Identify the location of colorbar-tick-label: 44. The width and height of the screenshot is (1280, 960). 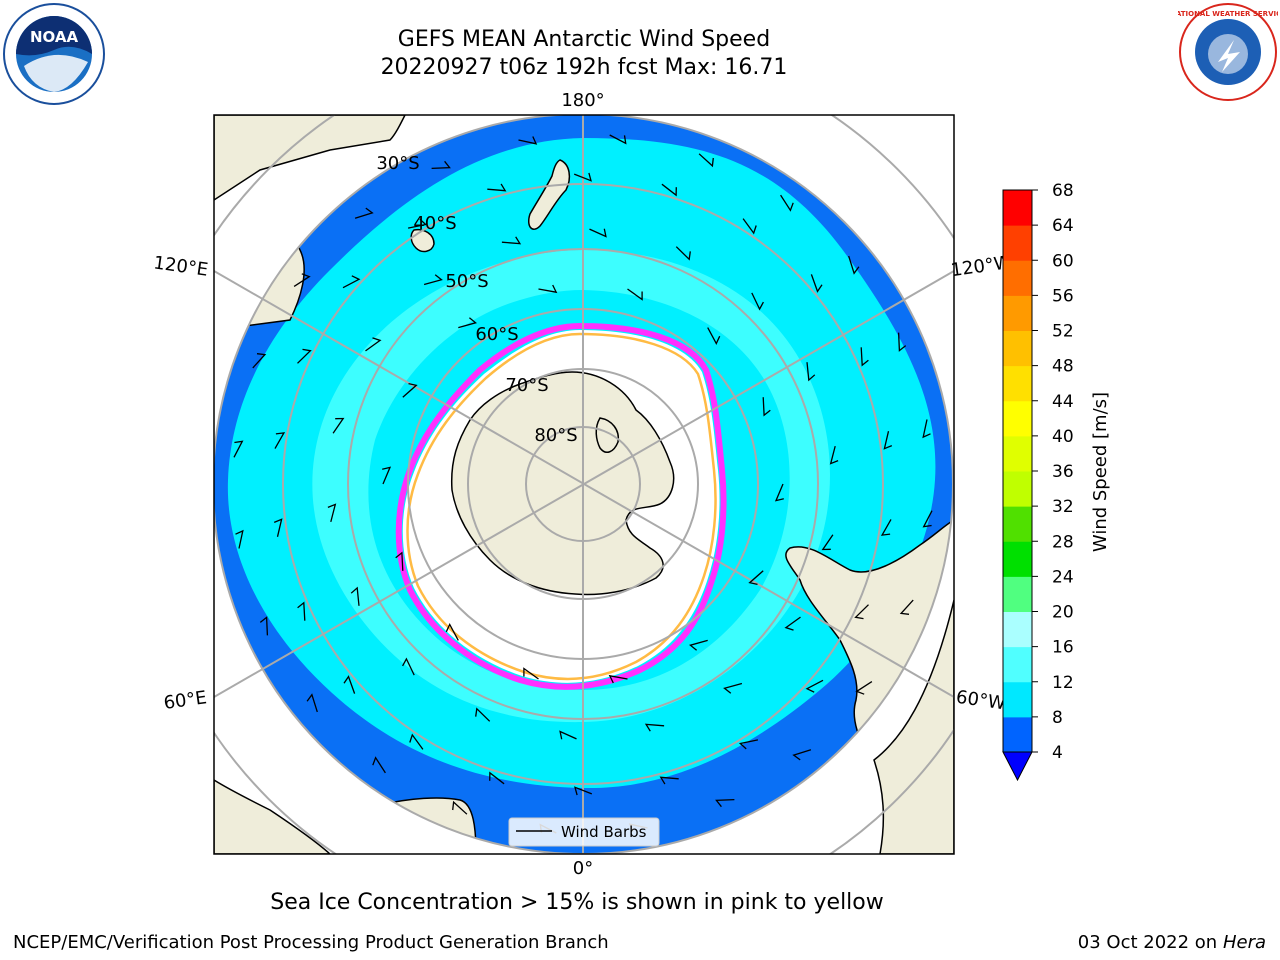
(1063, 402).